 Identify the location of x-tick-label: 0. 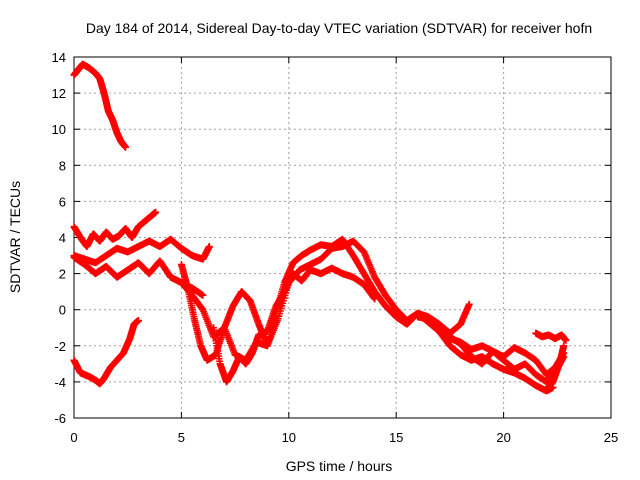
(73, 437).